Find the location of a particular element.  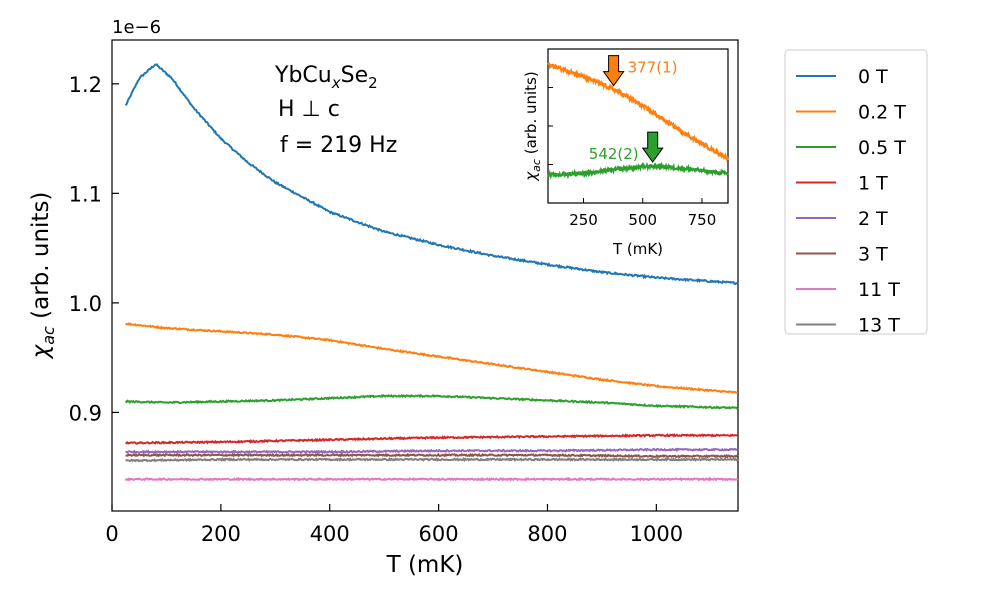

inset-x-tick-label-500: 500 is located at coordinates (642, 220).